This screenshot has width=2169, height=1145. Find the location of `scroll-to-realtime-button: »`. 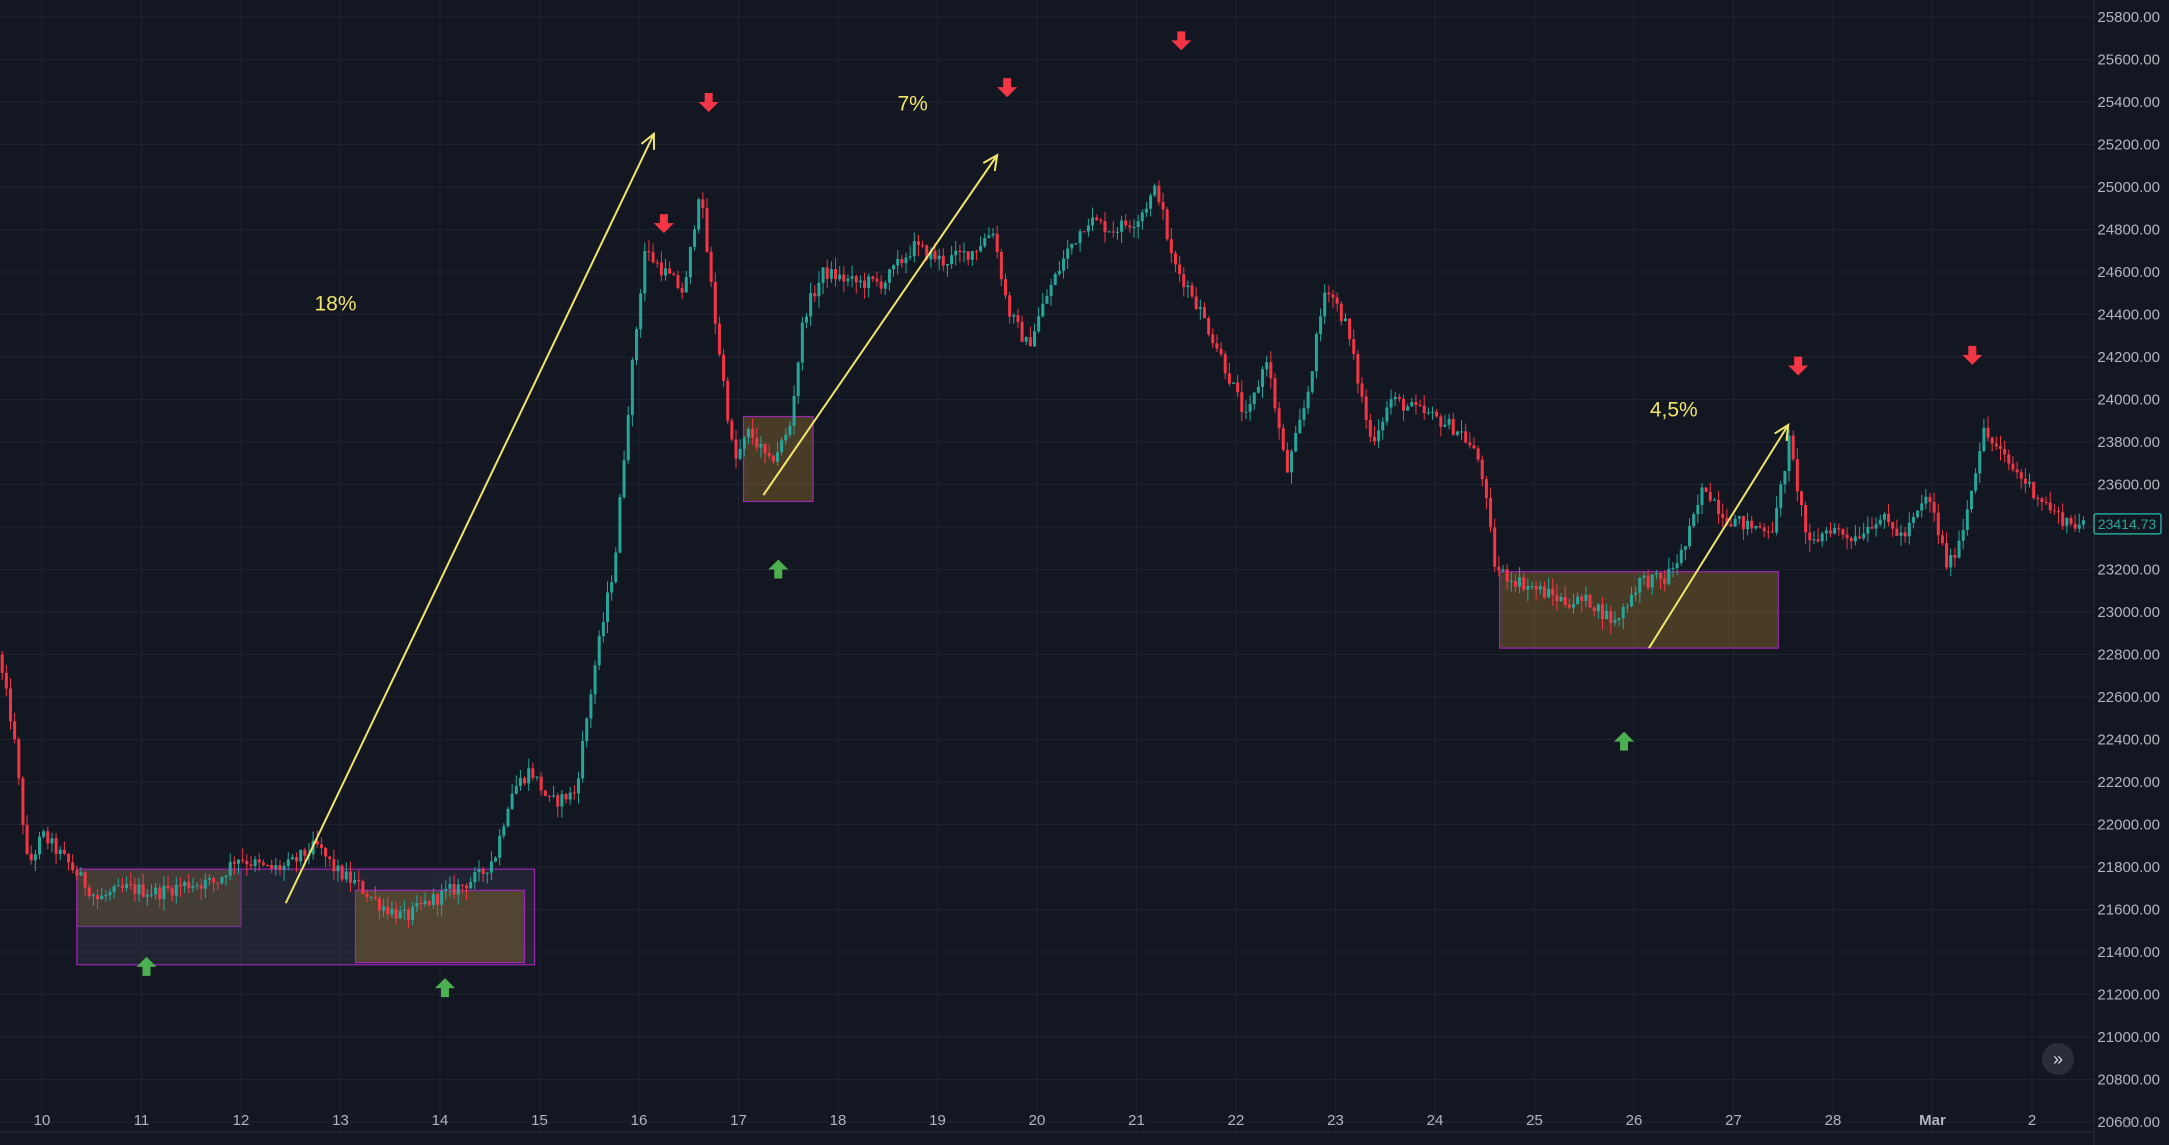

scroll-to-realtime-button: » is located at coordinates (2058, 1059).